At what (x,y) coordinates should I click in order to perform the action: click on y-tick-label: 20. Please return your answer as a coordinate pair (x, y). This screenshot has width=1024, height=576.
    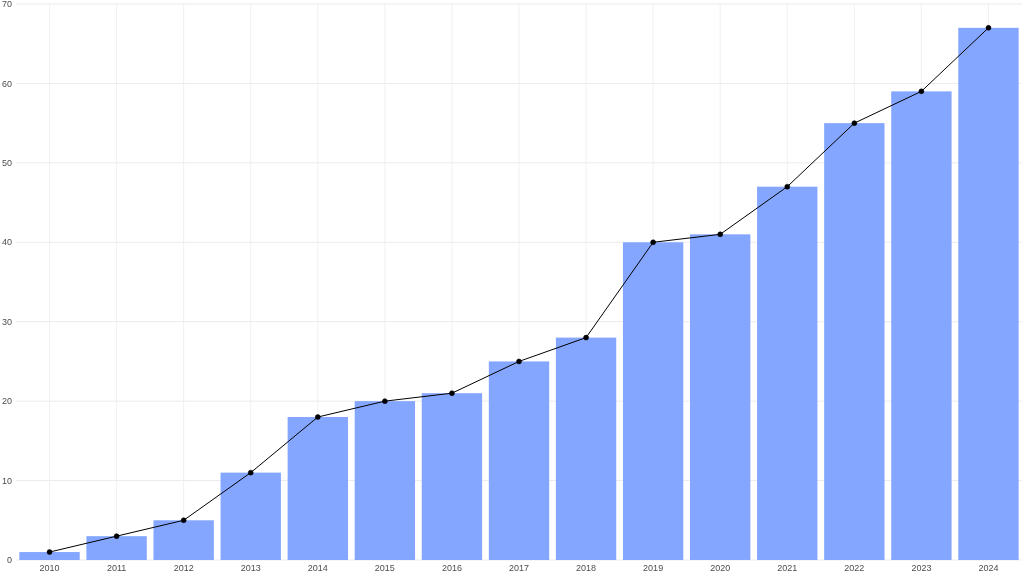
    Looking at the image, I should click on (6, 401).